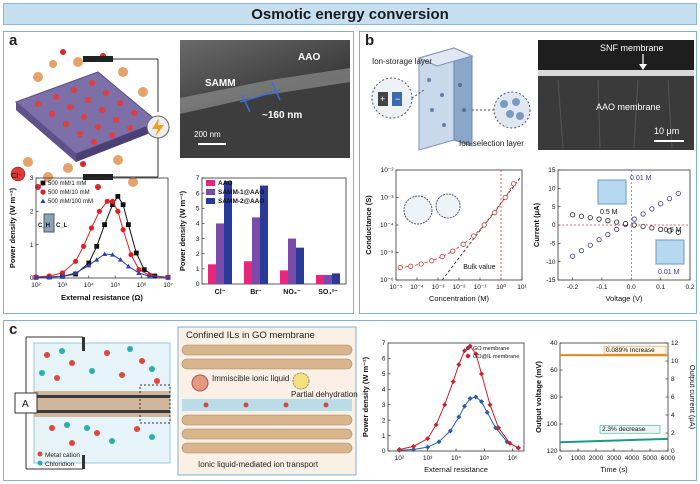 The height and width of the screenshot is (484, 700). Describe the element at coordinates (675, 343) in the screenshot. I see `c2-ytick-right-label: 12` at that location.